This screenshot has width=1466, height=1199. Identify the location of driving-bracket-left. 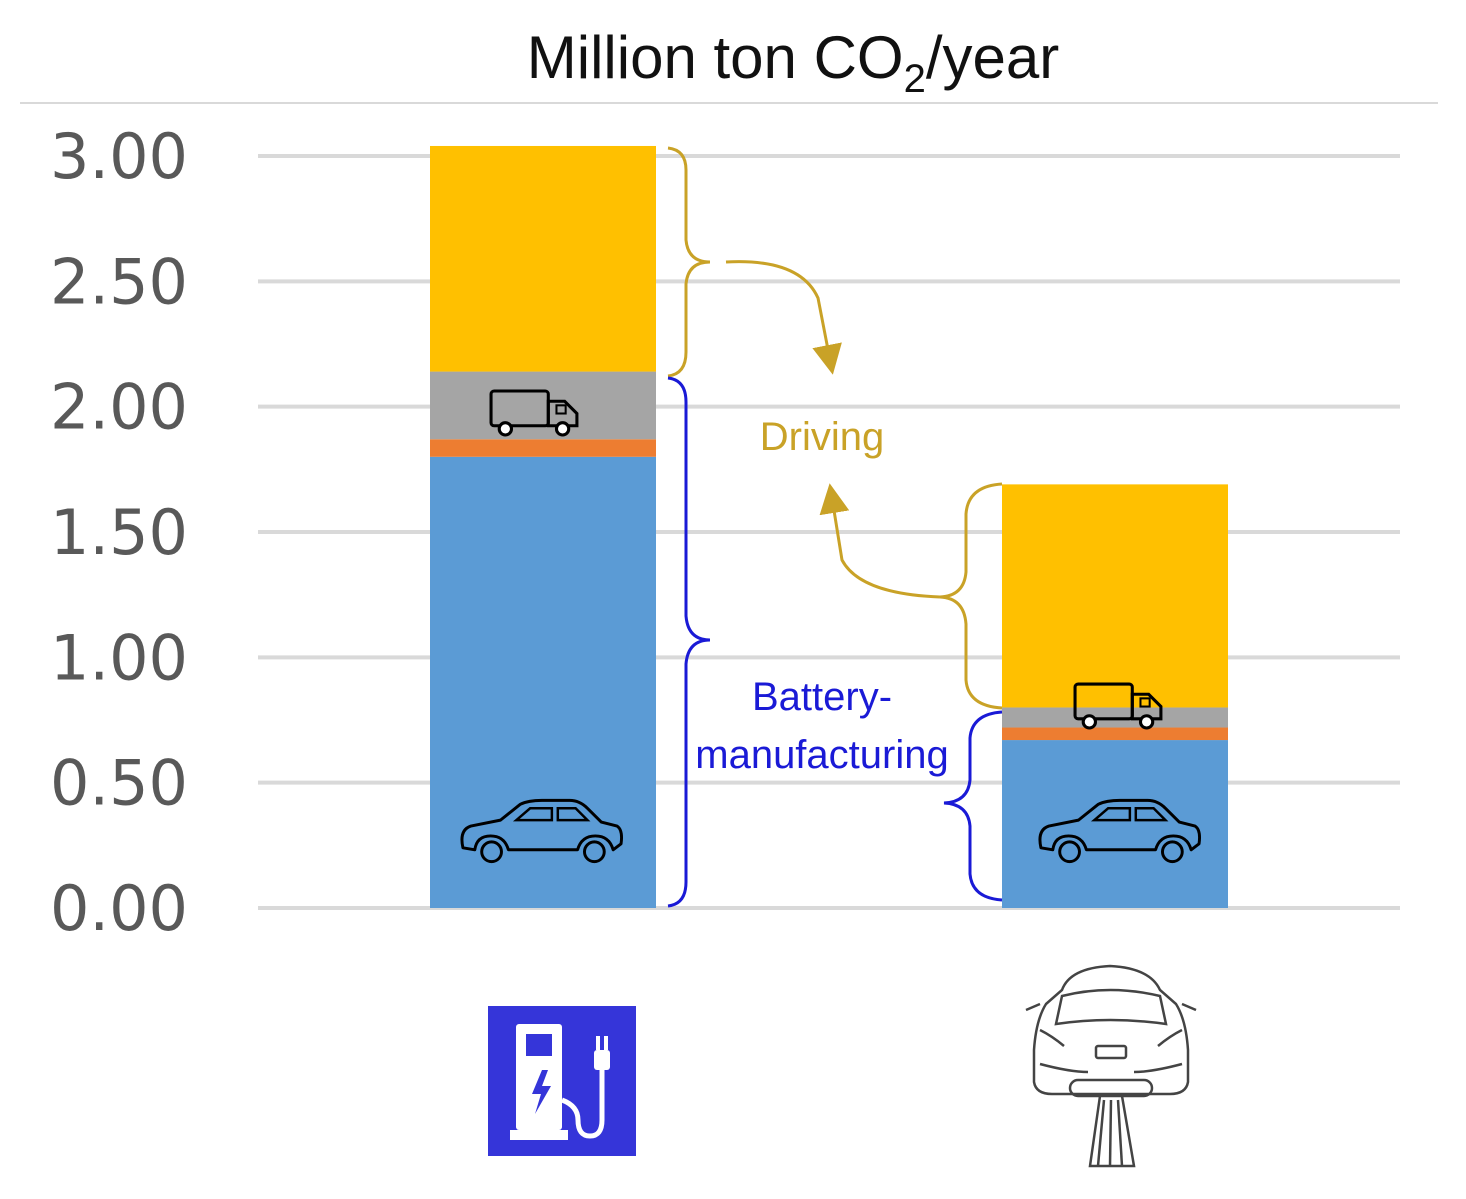
(689, 262).